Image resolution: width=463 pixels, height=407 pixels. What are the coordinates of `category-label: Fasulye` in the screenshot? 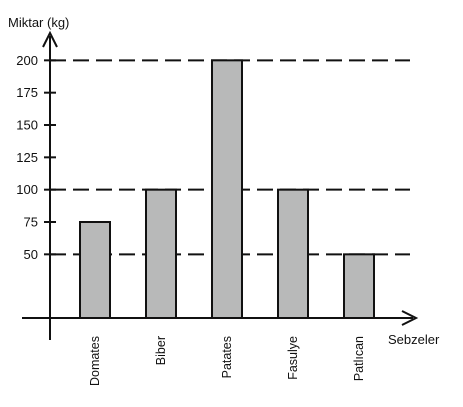 It's located at (293, 358).